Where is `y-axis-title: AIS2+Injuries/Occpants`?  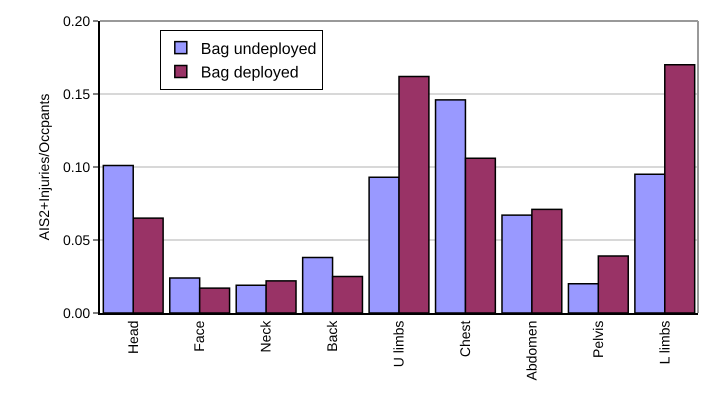
y-axis-title: AIS2+Injuries/Occpants is located at coordinates (44, 167).